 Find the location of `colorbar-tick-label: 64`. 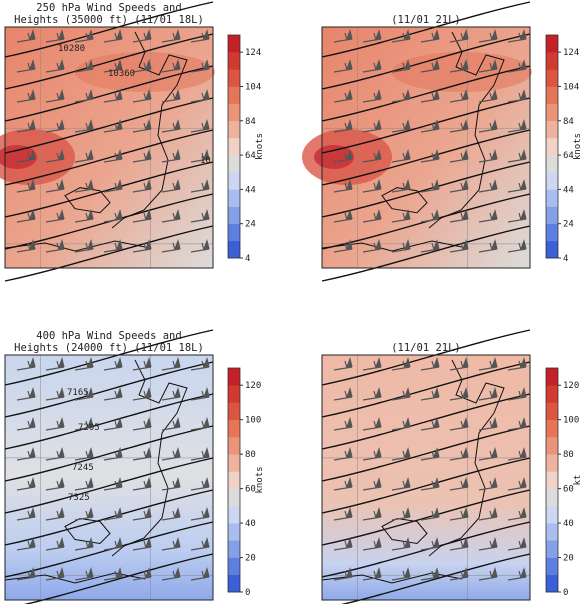

colorbar-tick-label: 64 is located at coordinates (250, 156).